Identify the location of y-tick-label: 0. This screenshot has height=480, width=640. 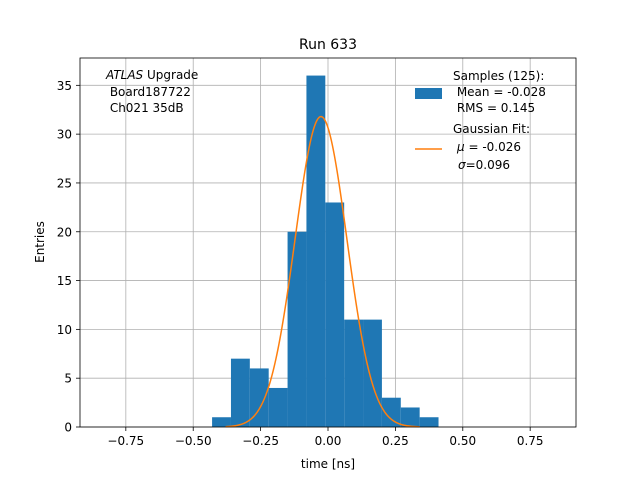
(68, 428).